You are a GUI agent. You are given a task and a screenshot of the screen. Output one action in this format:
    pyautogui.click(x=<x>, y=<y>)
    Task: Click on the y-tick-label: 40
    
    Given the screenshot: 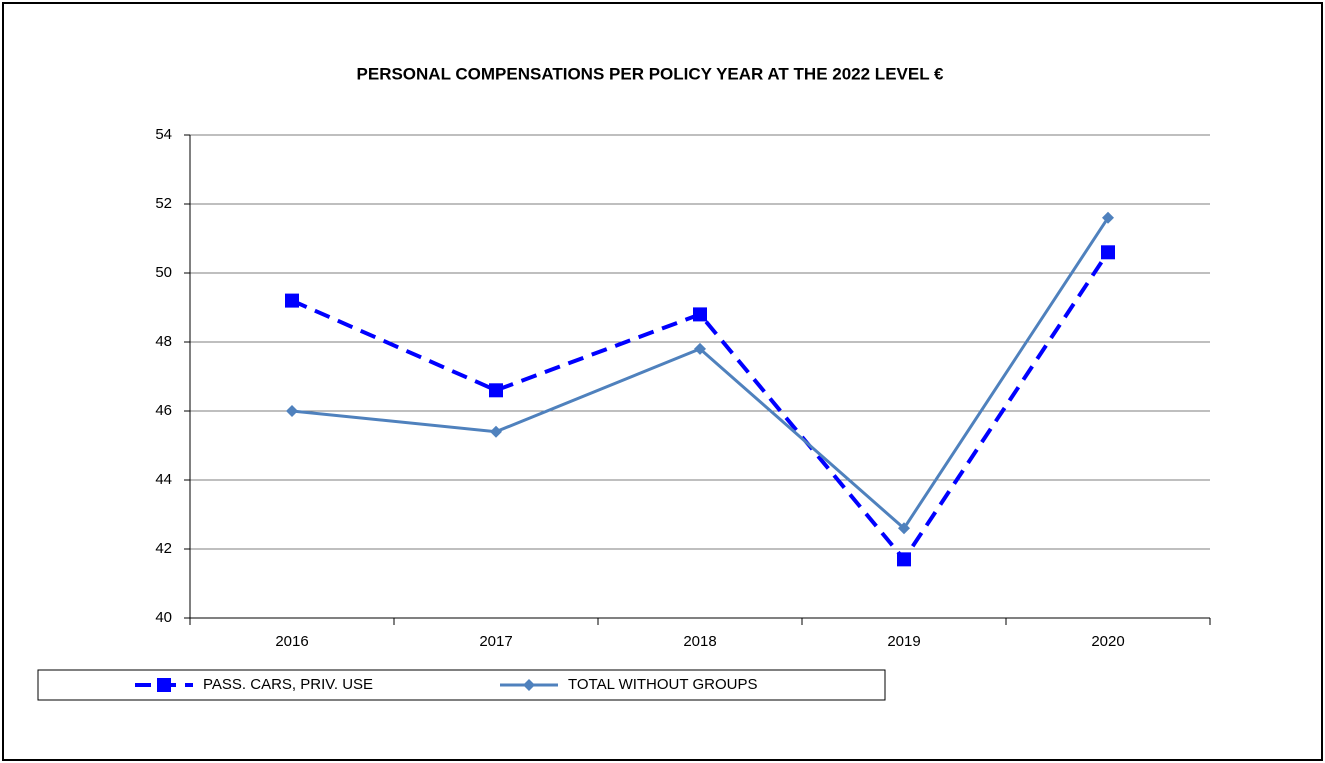 What is the action you would take?
    pyautogui.click(x=163, y=617)
    